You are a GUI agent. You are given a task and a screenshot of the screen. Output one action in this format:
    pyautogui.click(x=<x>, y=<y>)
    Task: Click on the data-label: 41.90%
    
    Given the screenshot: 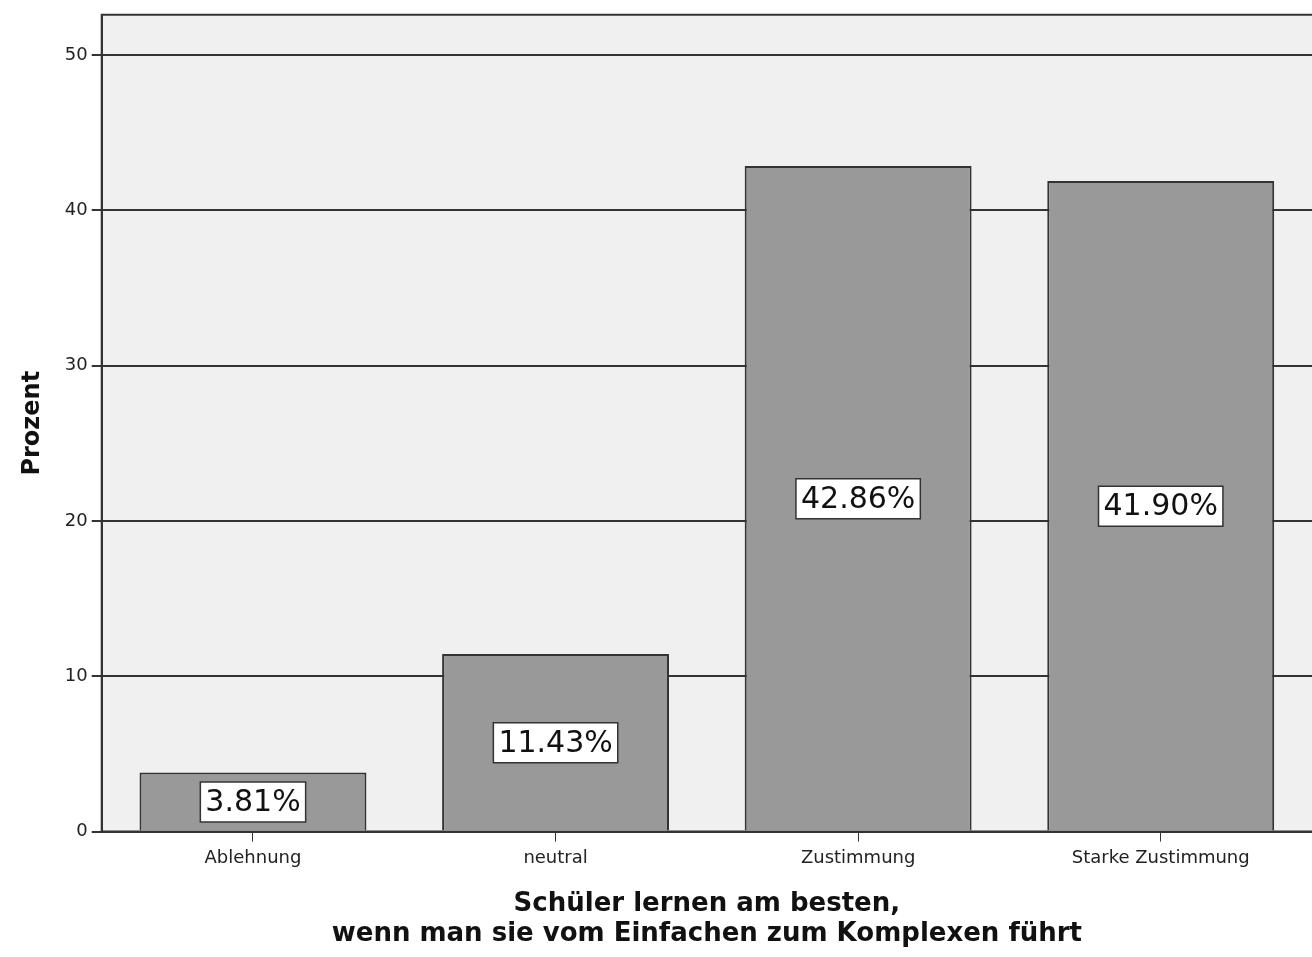 What is the action you would take?
    pyautogui.click(x=1160, y=505)
    